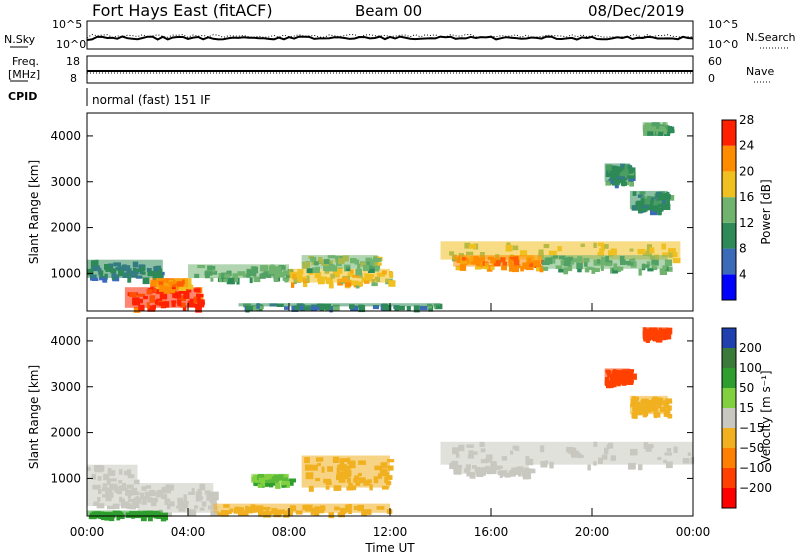 The height and width of the screenshot is (554, 800). What do you see at coordinates (751, 428) in the screenshot?
I see `colorbar-tick-label: −15` at bounding box center [751, 428].